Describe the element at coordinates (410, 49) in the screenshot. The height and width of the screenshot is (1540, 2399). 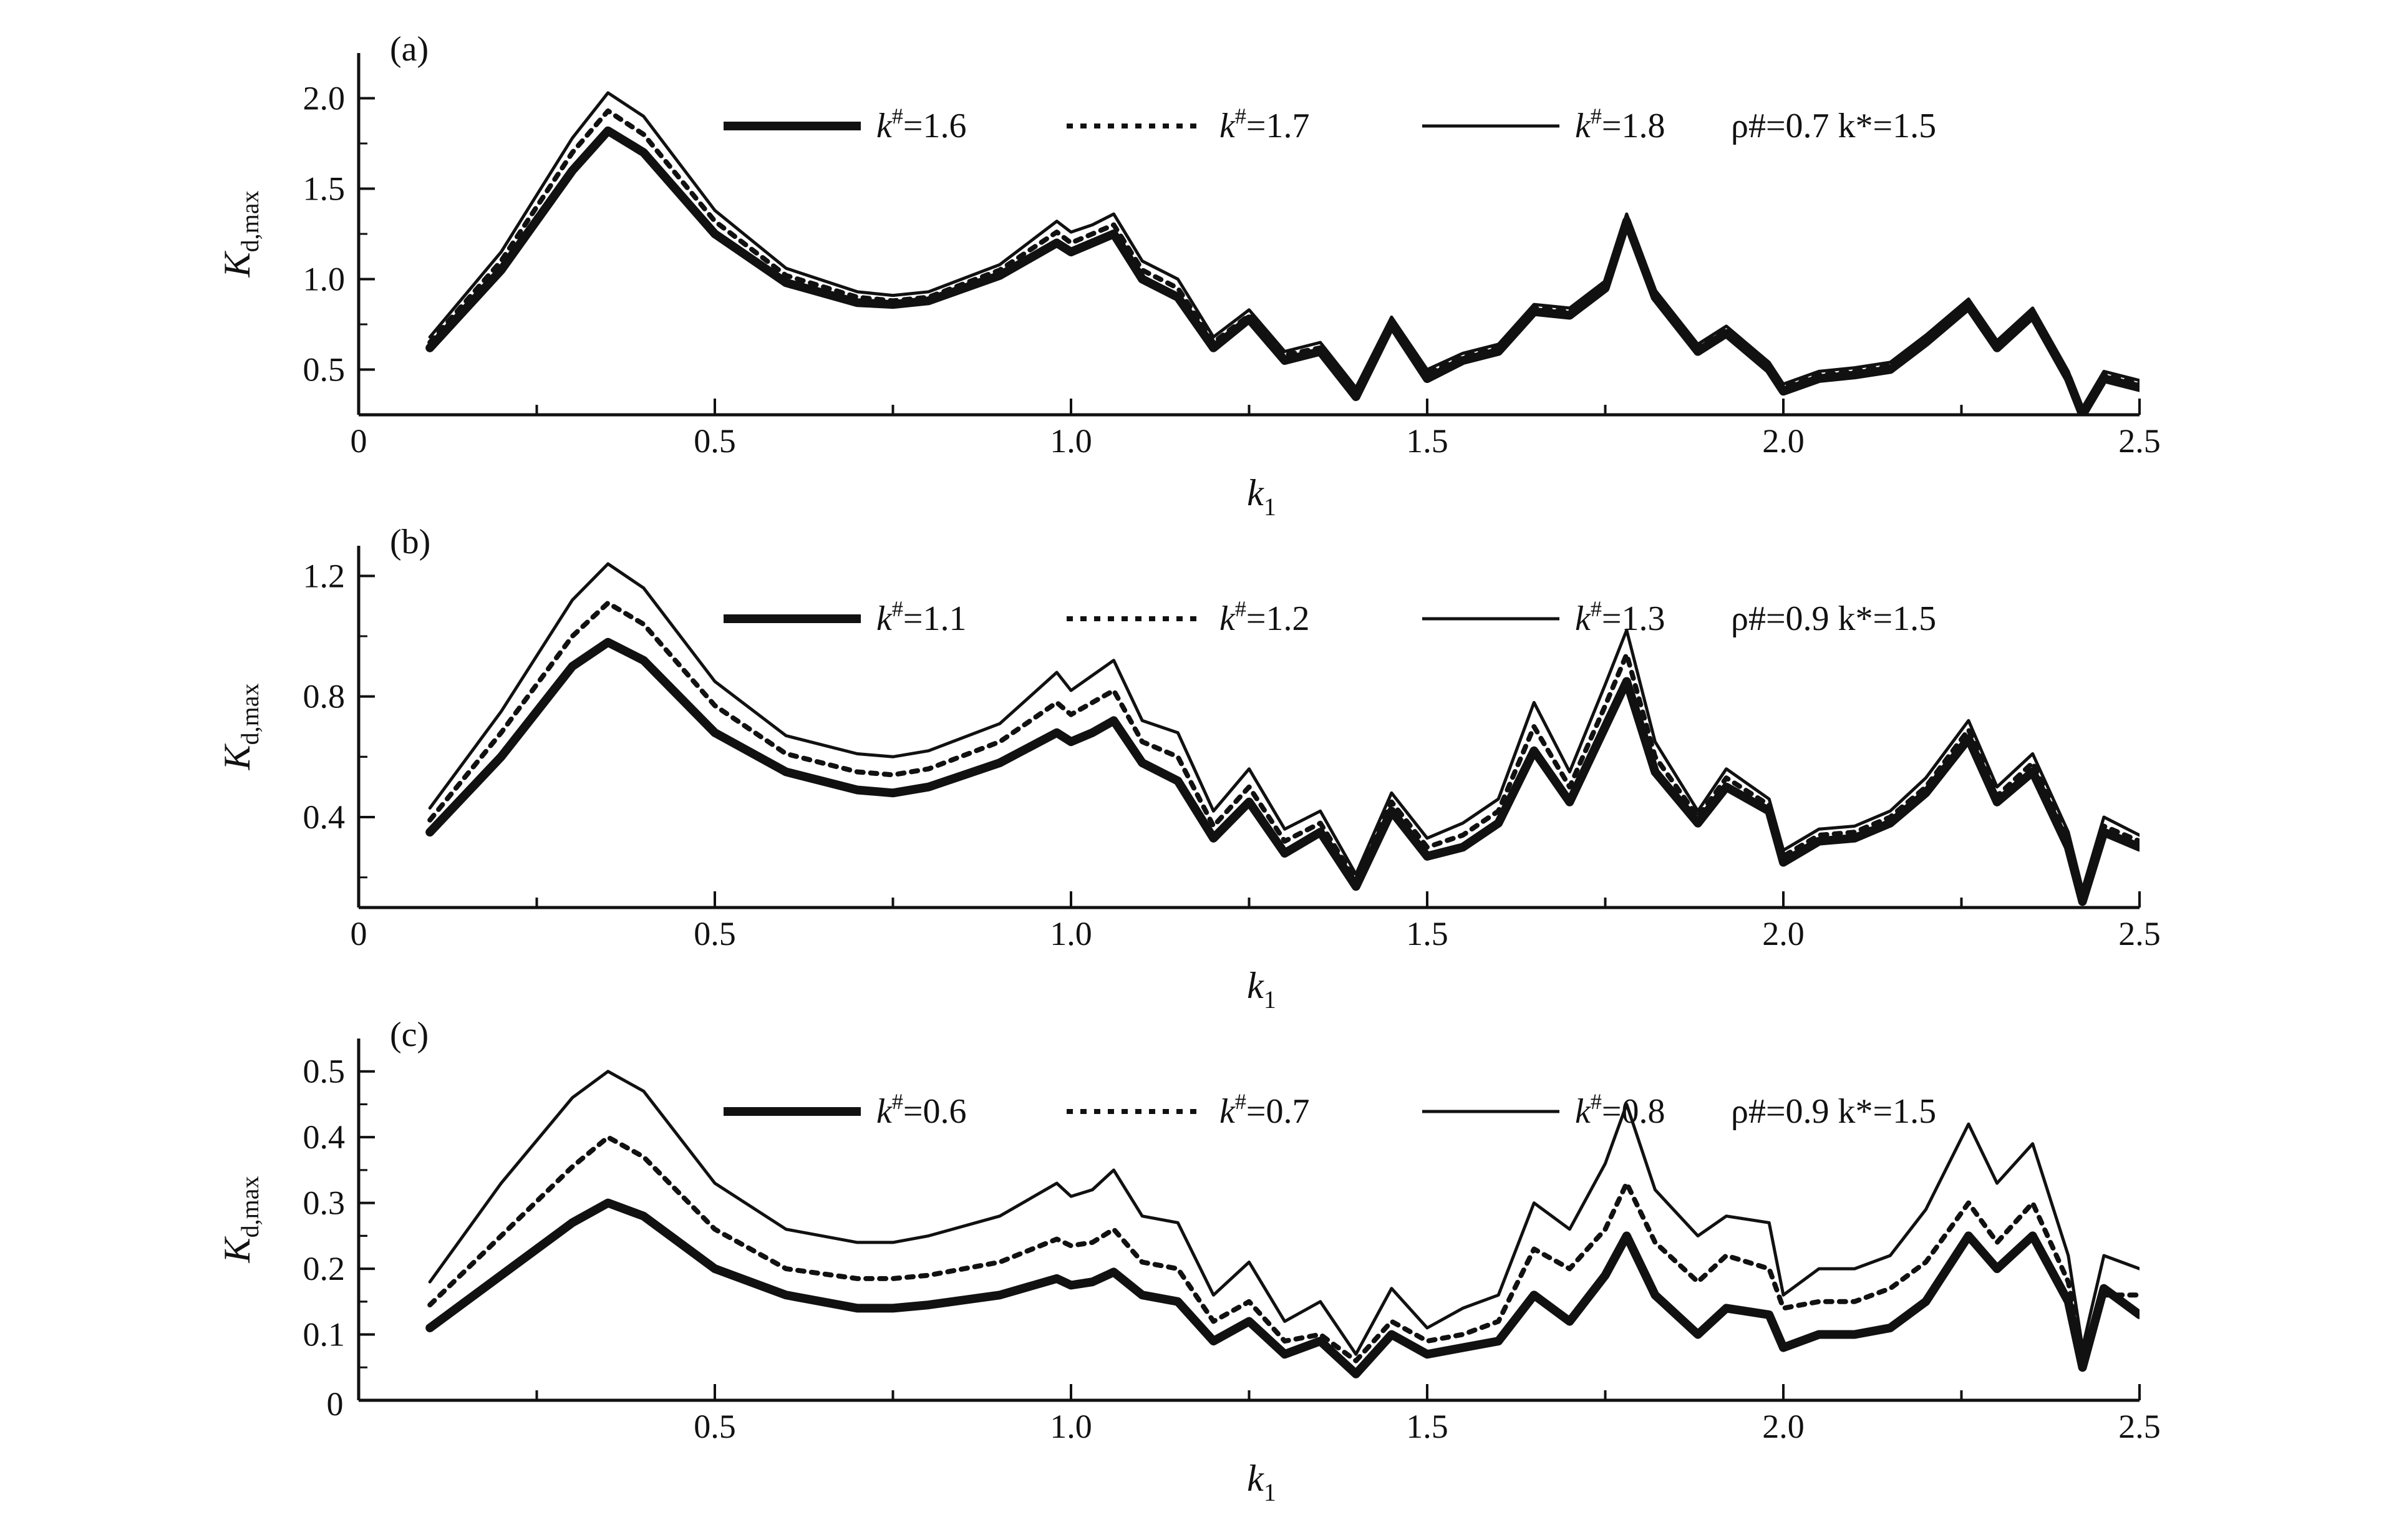
I see `panel-label: (a)` at that location.